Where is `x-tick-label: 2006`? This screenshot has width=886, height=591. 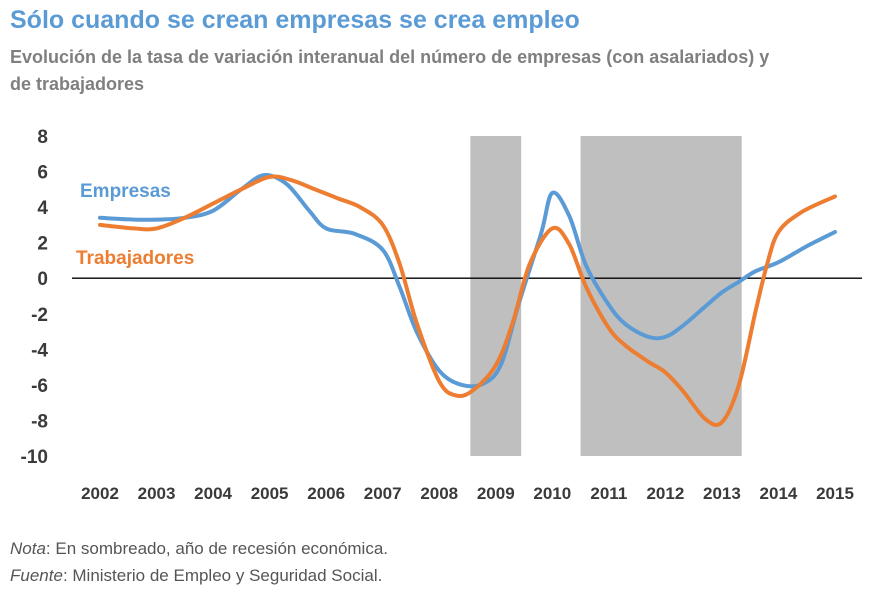 x-tick-label: 2006 is located at coordinates (326, 493).